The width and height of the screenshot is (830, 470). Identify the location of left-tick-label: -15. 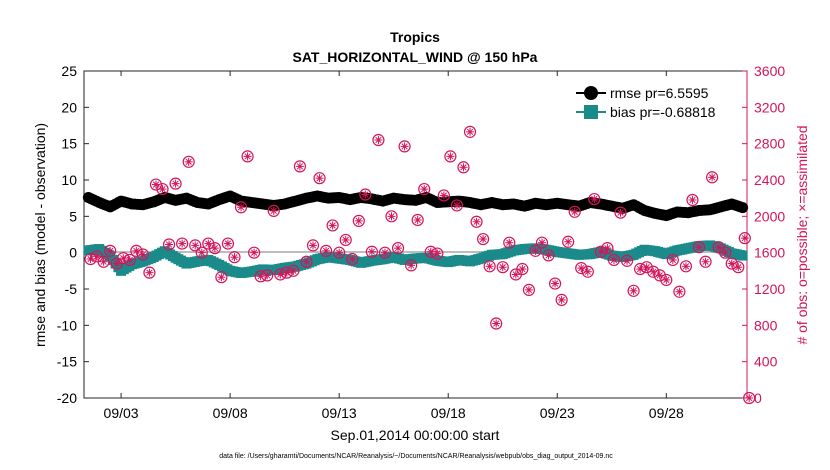
(67, 362).